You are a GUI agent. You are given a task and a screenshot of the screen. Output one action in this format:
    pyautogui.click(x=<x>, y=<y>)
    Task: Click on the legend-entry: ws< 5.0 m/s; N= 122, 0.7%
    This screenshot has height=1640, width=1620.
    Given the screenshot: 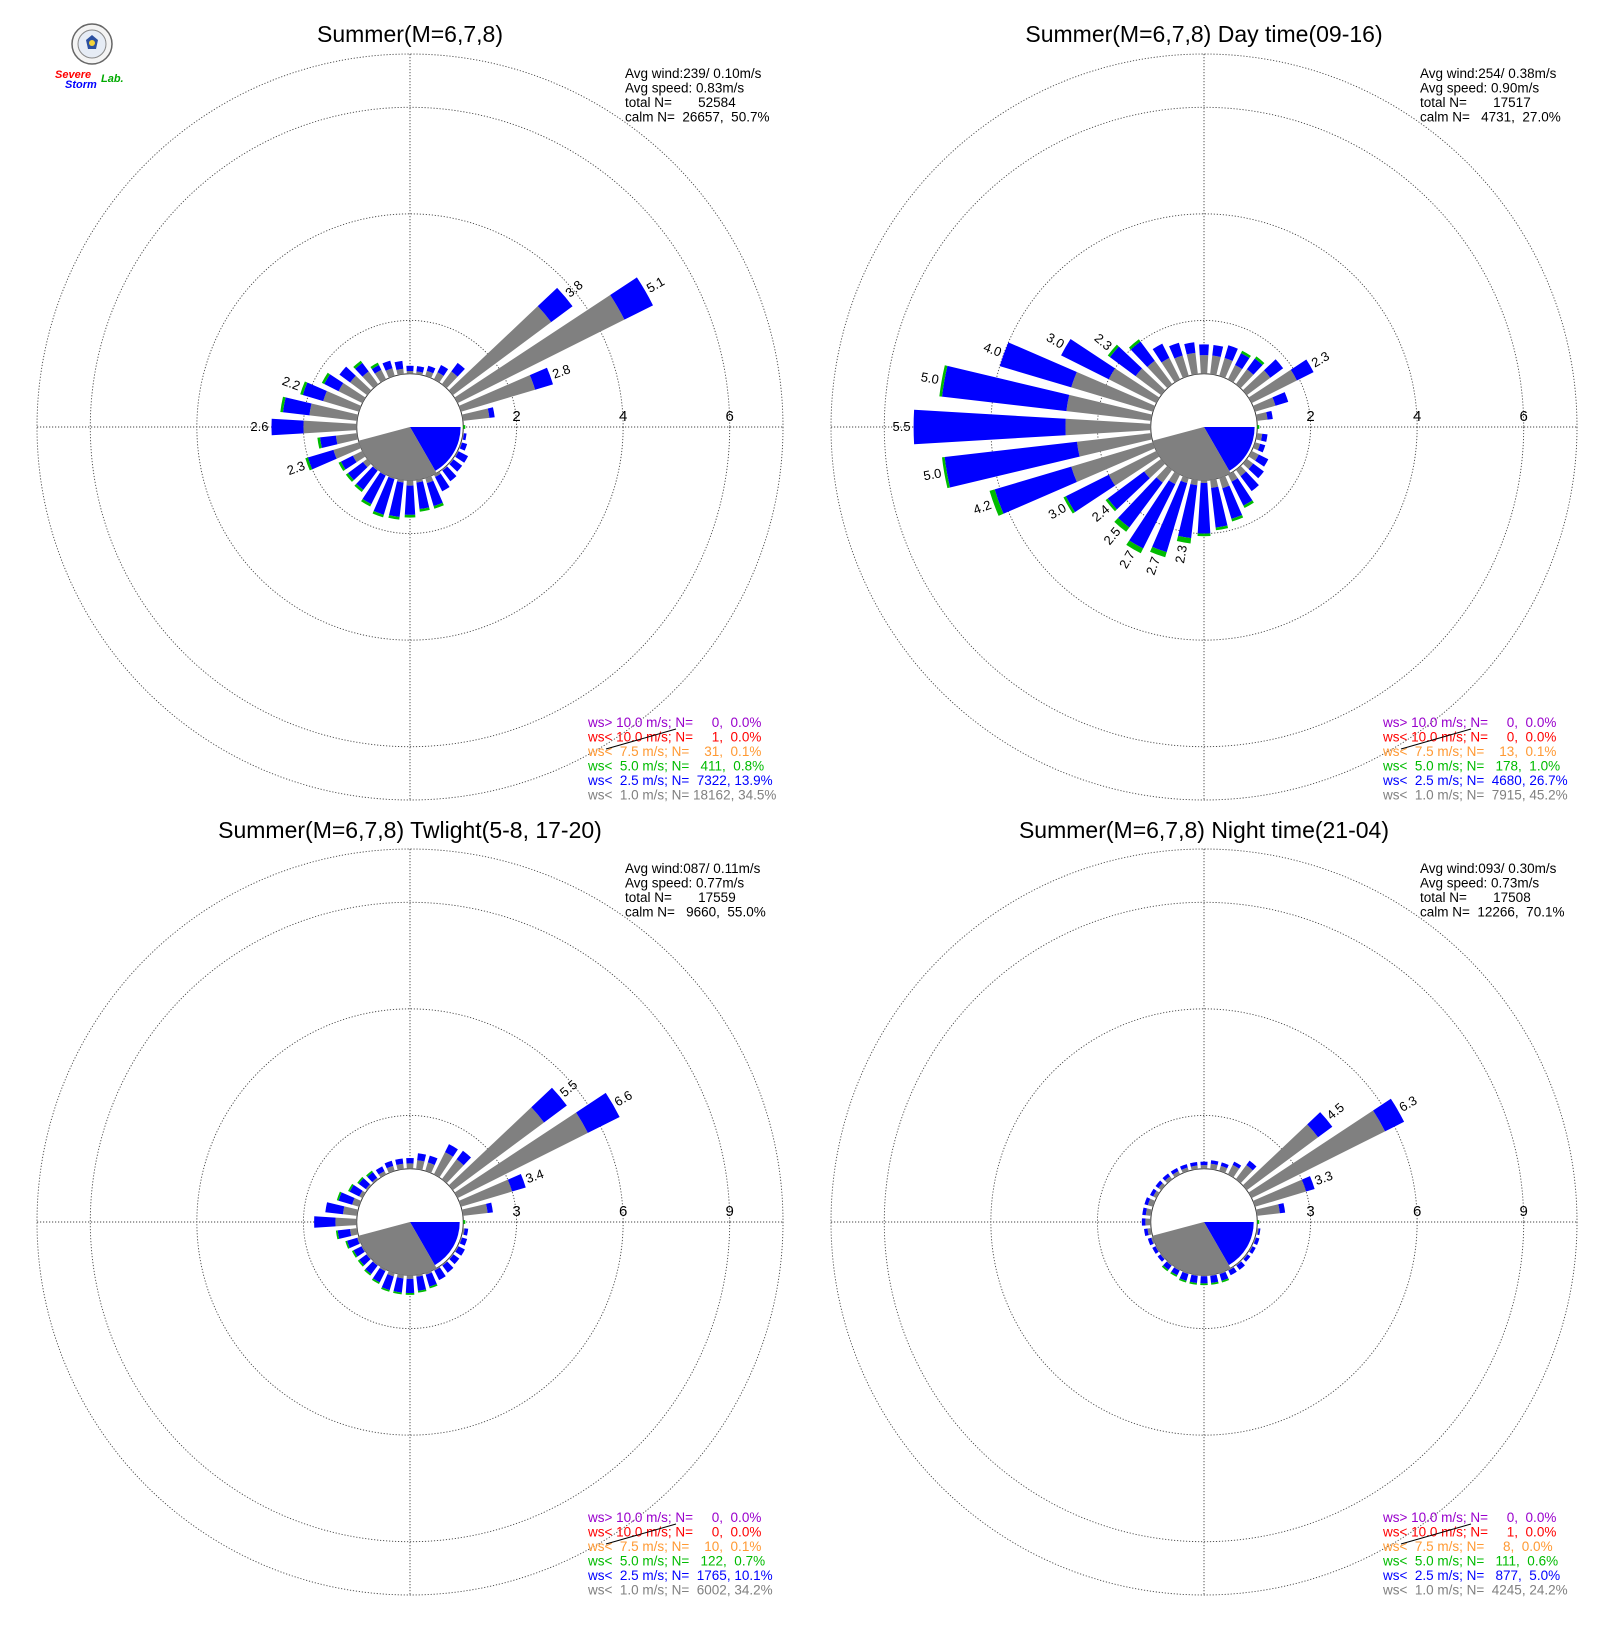 What is the action you would take?
    pyautogui.click(x=676, y=1561)
    